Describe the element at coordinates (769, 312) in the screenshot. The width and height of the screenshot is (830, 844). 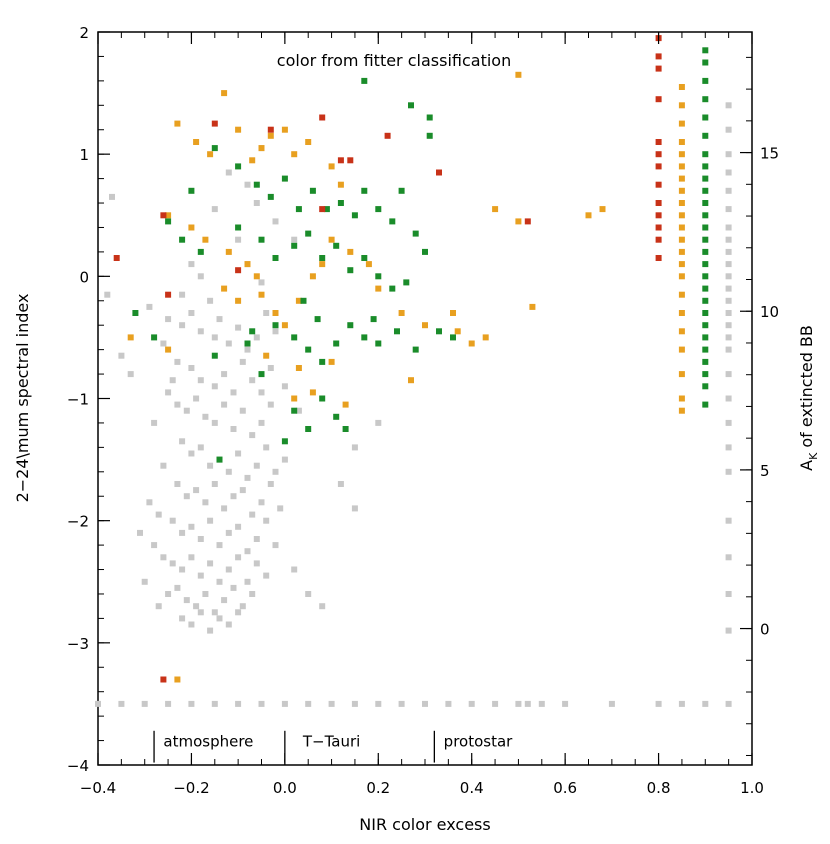
I see `y2-tick-label: 10` at that location.